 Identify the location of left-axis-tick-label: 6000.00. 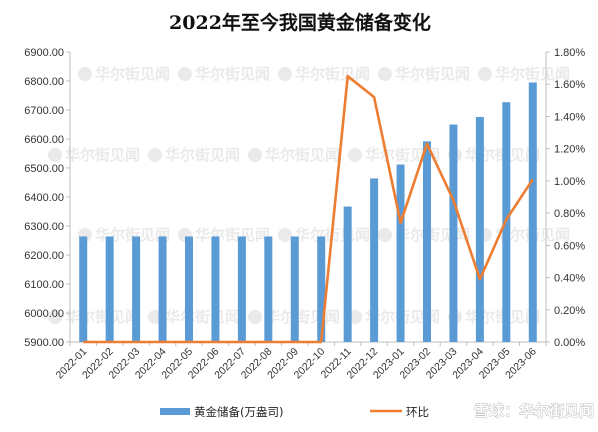
(44, 314).